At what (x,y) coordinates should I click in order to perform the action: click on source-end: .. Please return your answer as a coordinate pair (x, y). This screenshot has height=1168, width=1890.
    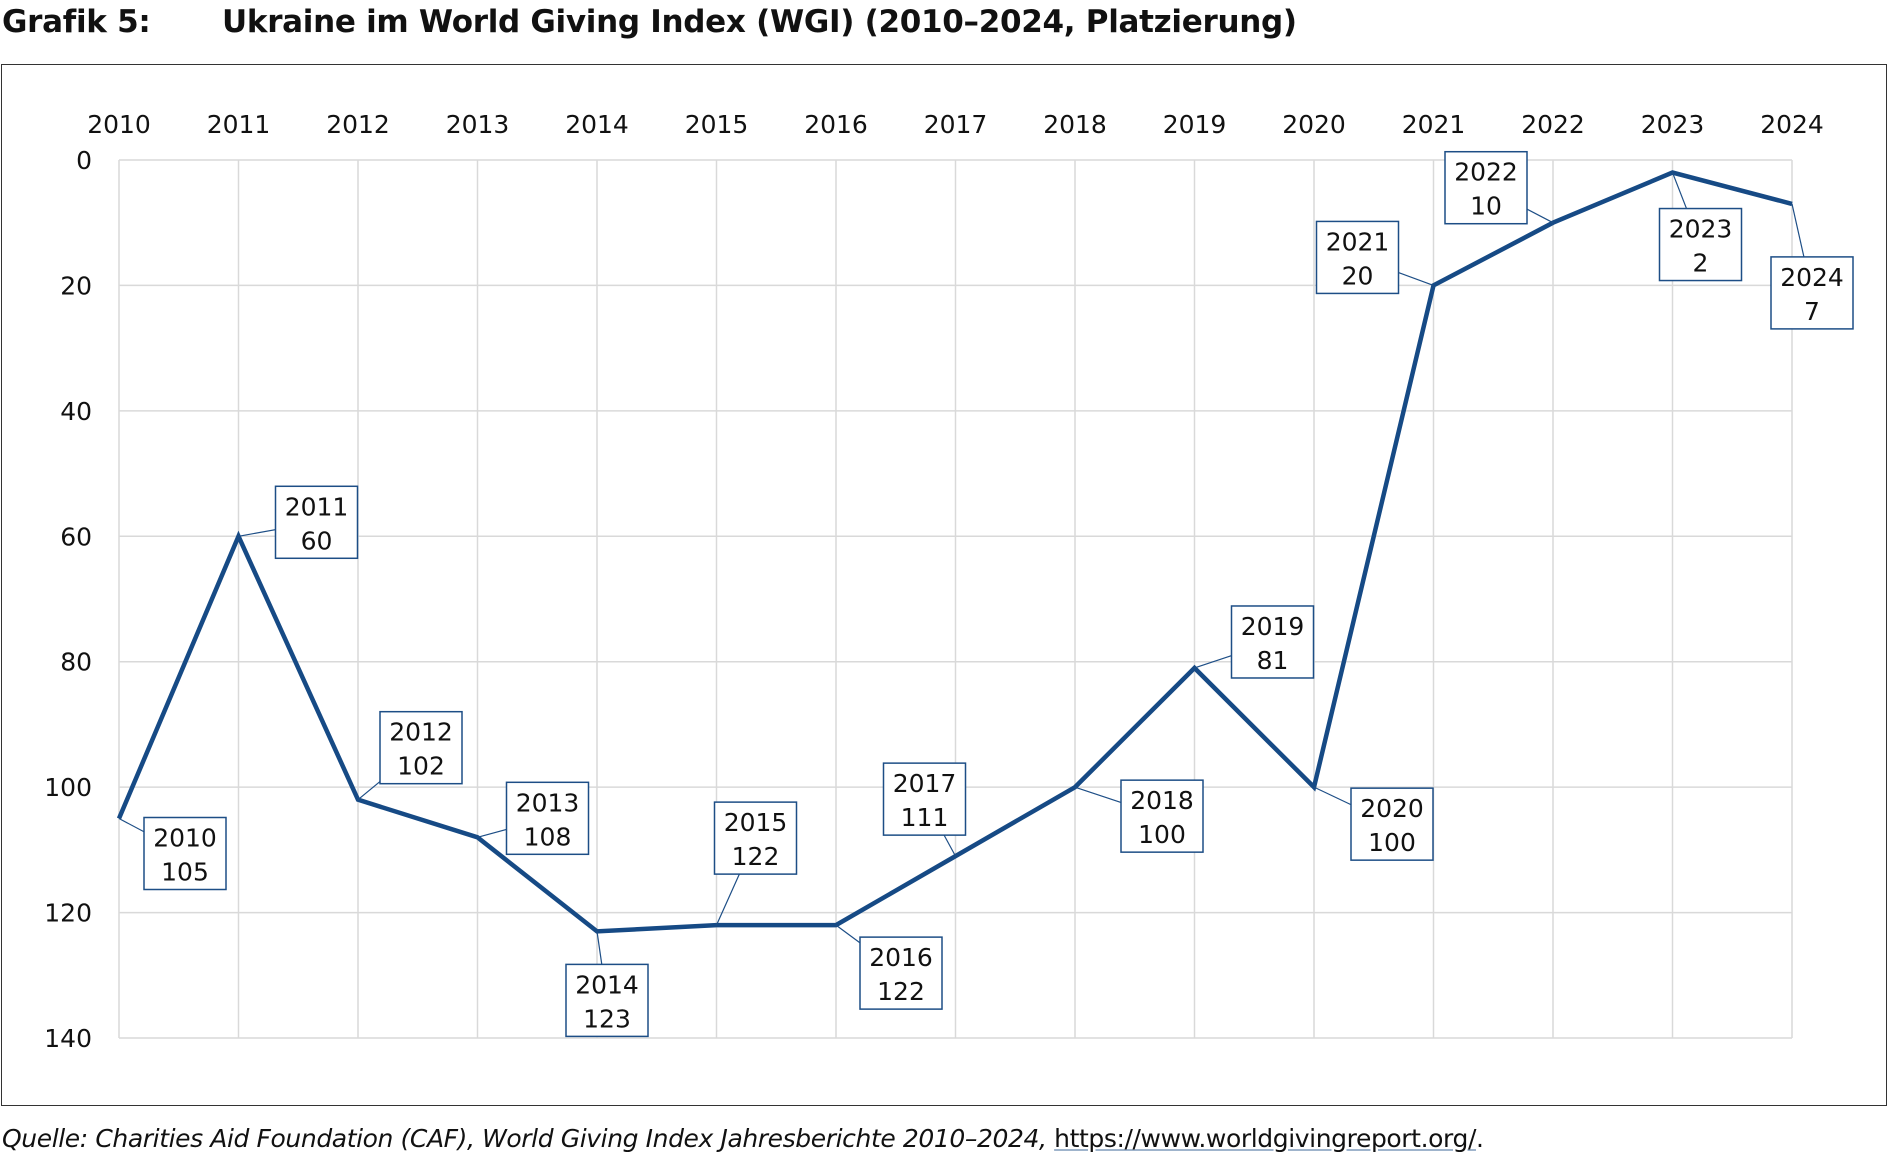
    Looking at the image, I should click on (1479, 1138).